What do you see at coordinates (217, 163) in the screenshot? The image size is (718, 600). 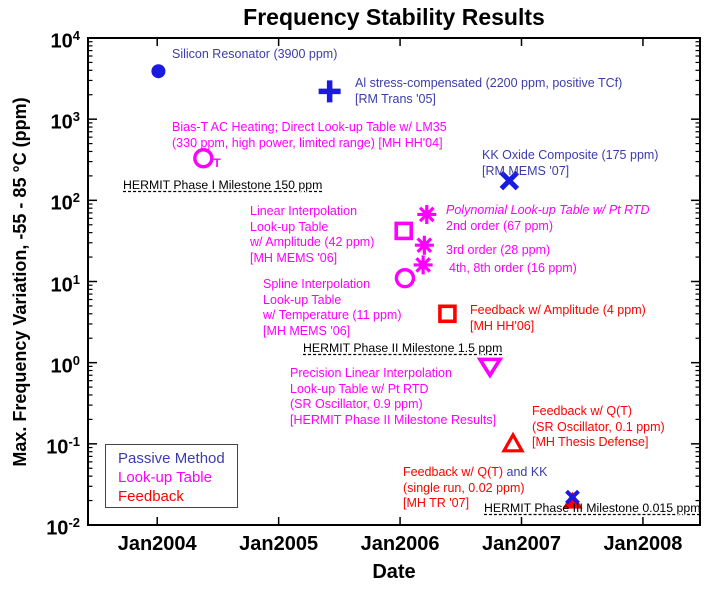 I see `svg-text: T` at bounding box center [217, 163].